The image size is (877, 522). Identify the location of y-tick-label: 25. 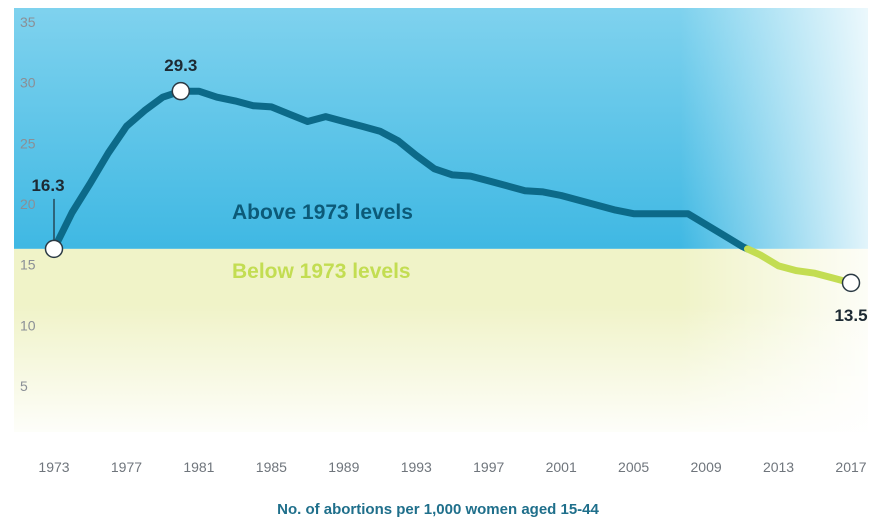
(28, 143).